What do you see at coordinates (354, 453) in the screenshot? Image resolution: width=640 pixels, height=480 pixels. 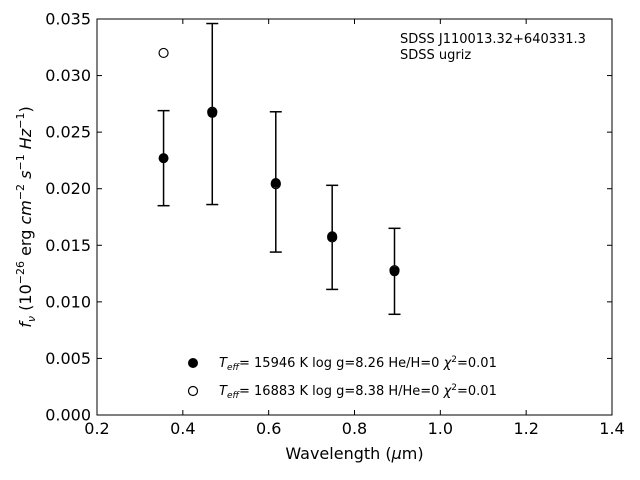 I see `x-axis-title: Wavelength (μm)` at bounding box center [354, 453].